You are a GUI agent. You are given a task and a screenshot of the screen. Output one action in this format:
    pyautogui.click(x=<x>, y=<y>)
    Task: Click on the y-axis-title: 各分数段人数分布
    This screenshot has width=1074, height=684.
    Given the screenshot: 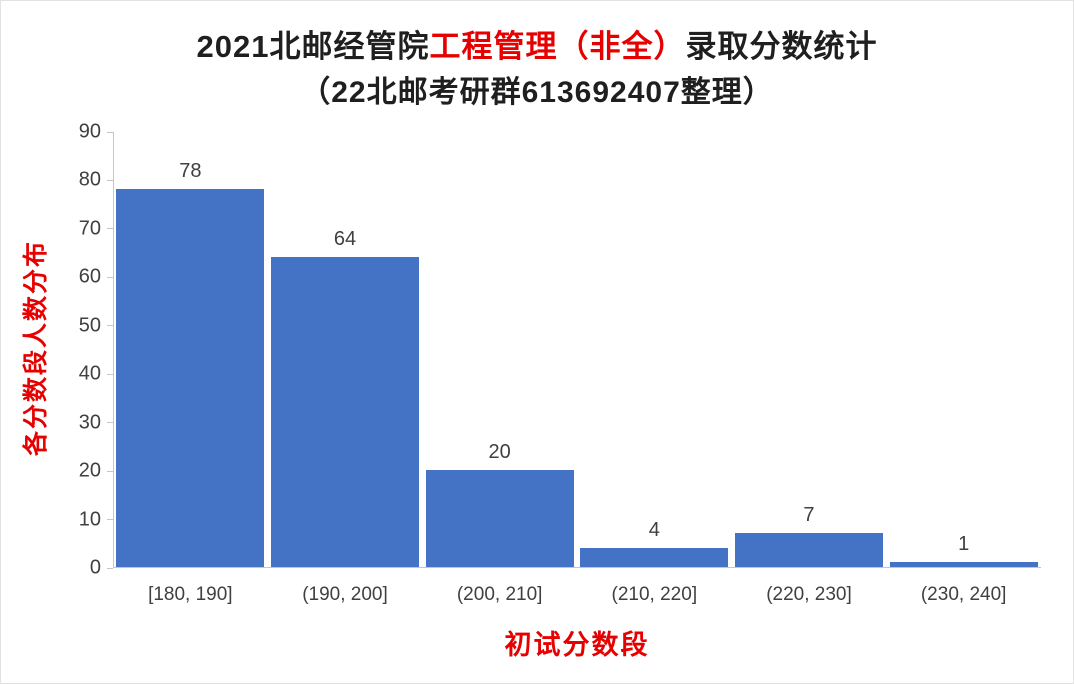 What is the action you would take?
    pyautogui.click(x=36, y=348)
    